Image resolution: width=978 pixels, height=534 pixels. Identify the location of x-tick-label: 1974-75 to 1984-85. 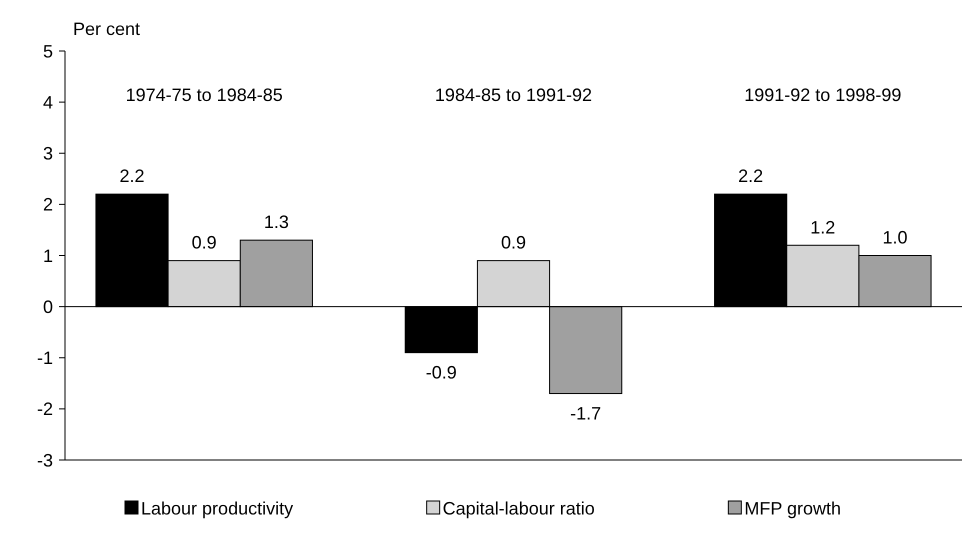
(204, 95).